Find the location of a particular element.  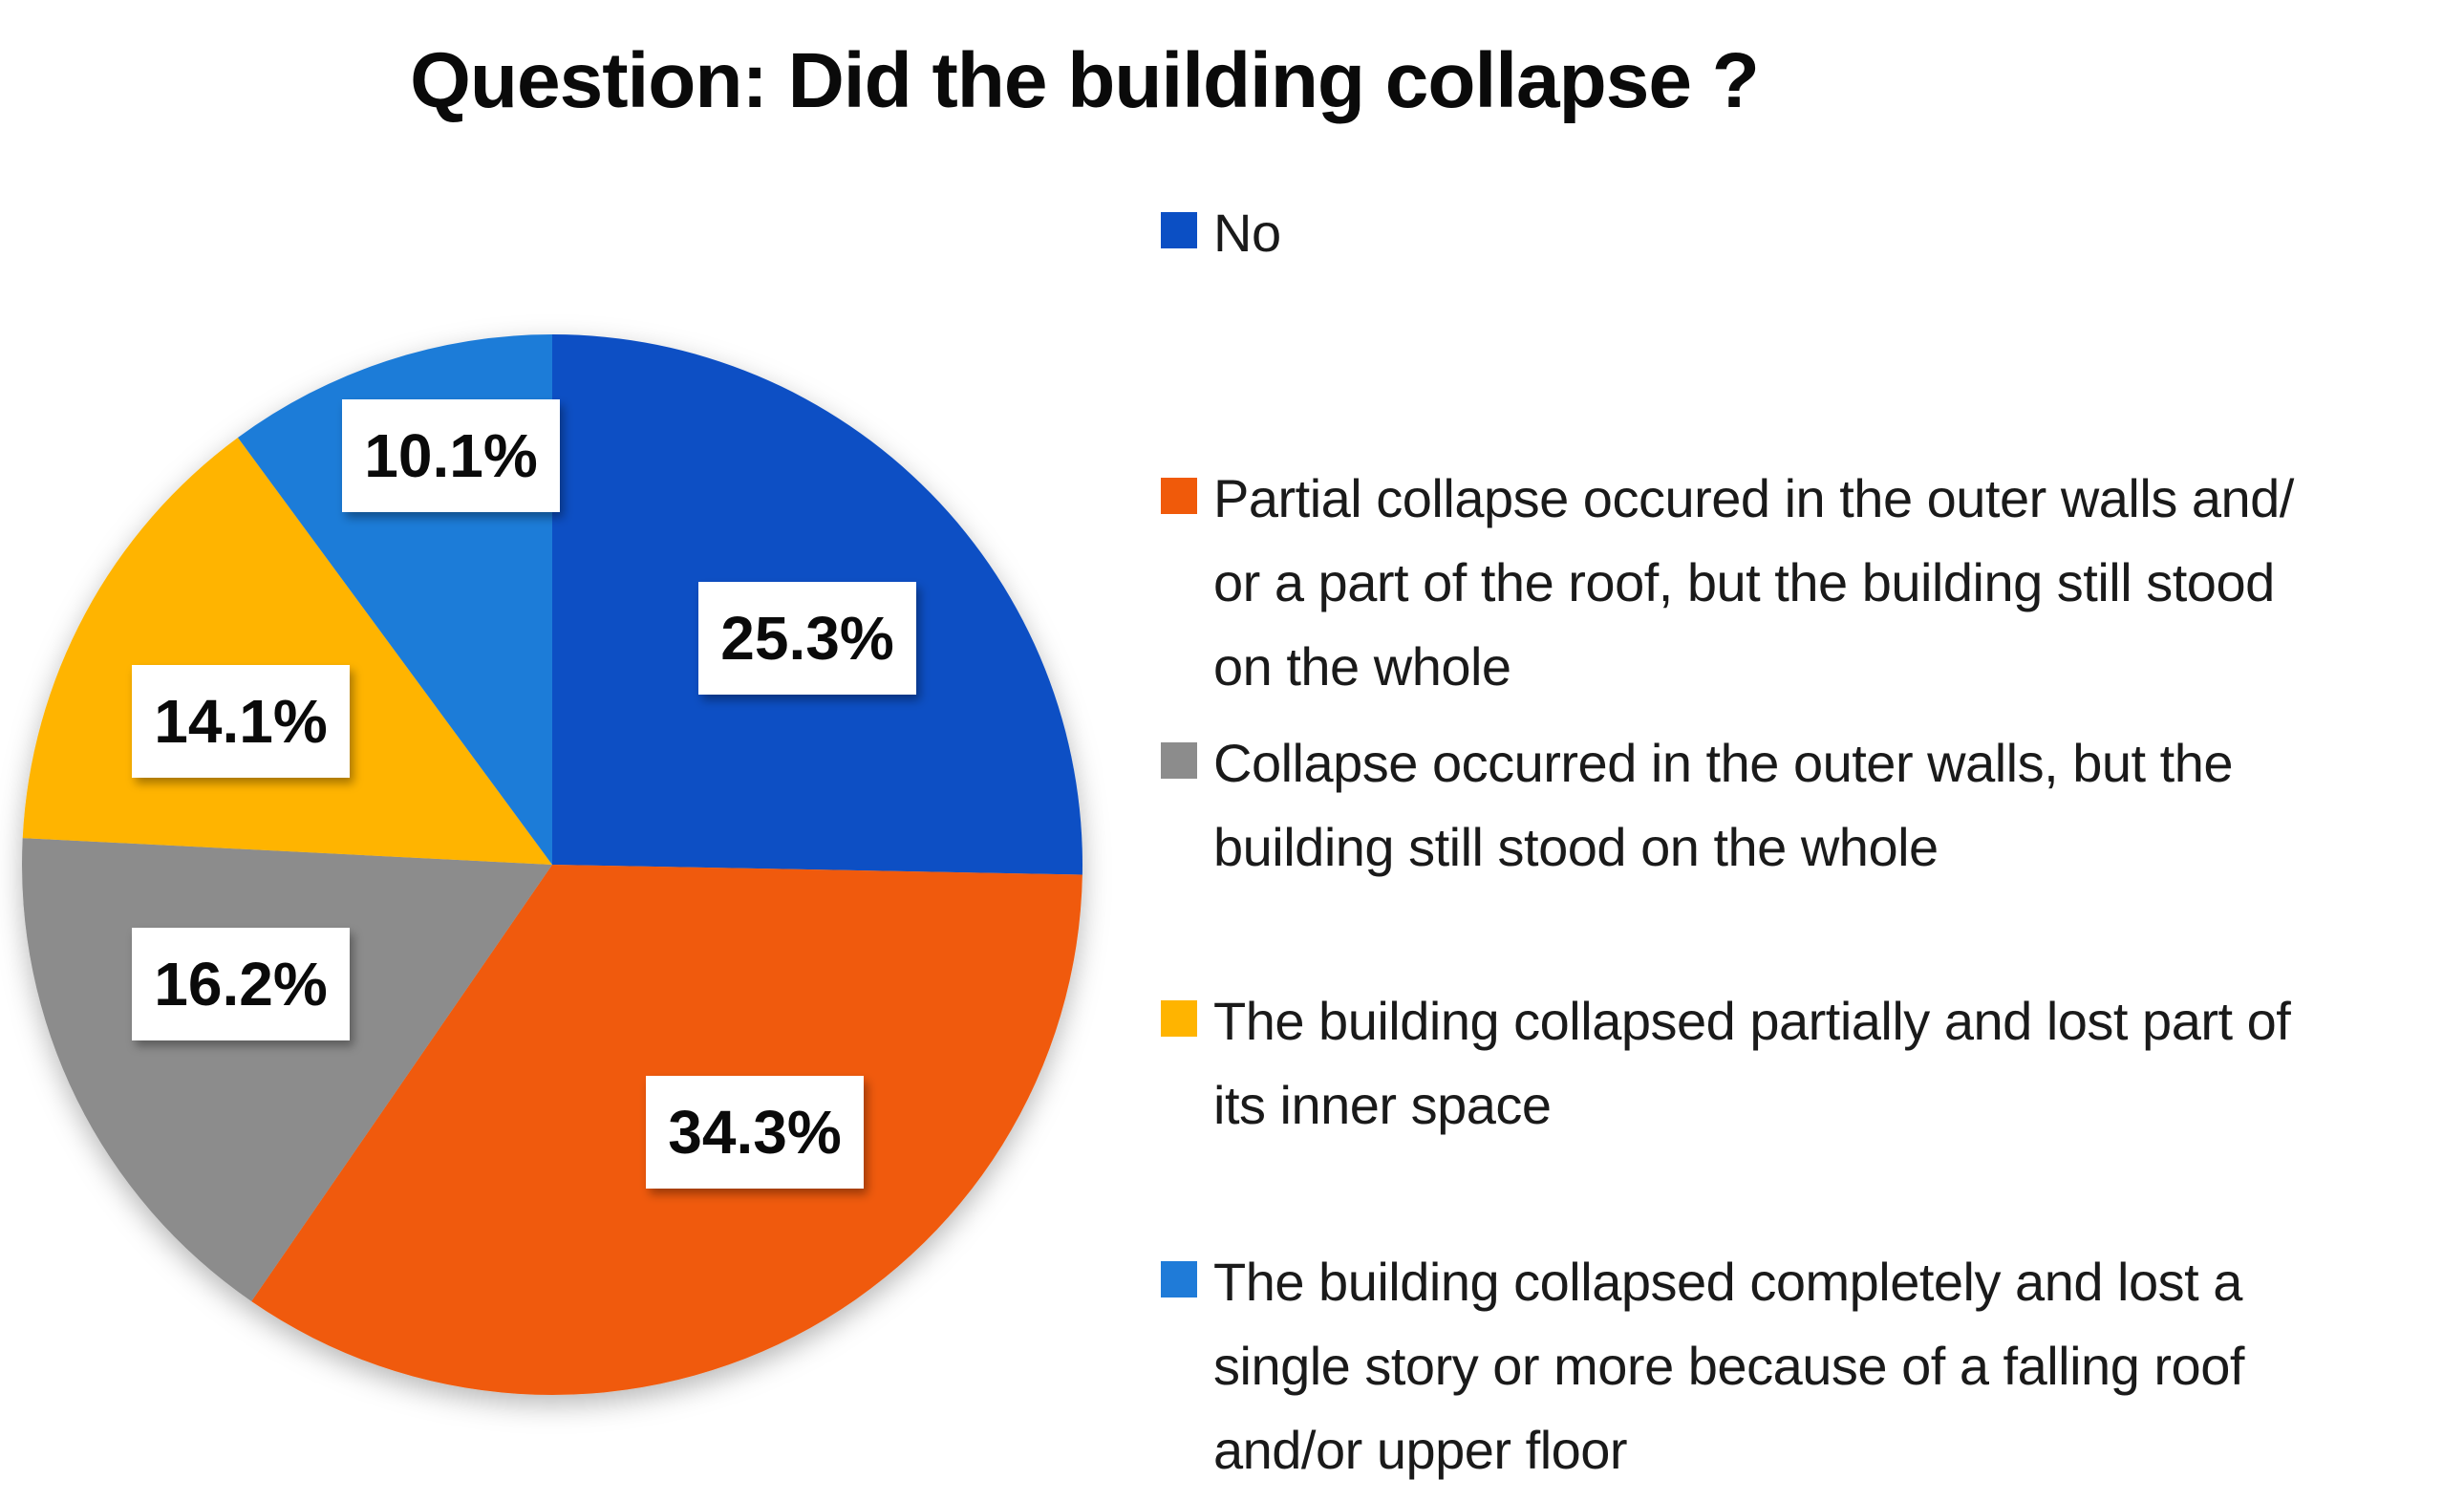

data-label-3: 16.2% is located at coordinates (241, 984).